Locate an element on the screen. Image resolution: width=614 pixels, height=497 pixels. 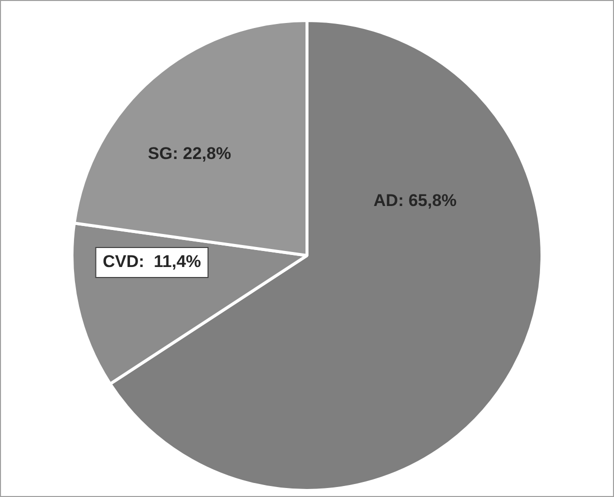
data-label: : 11,4% is located at coordinates (170, 262).